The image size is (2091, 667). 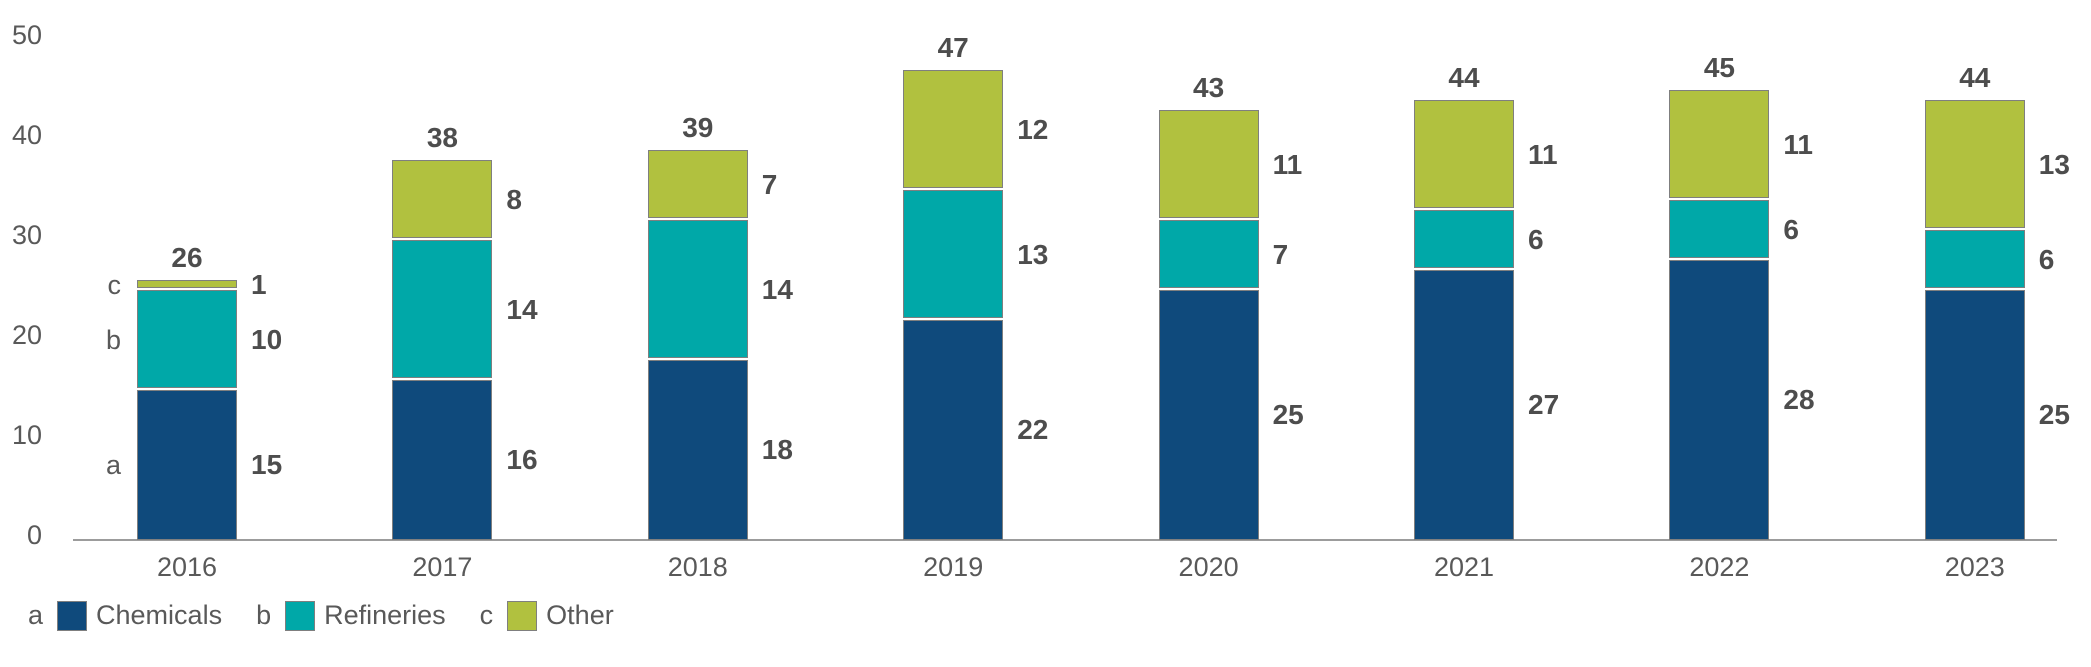 What do you see at coordinates (1208, 567) in the screenshot?
I see `x-axis-label: 2020` at bounding box center [1208, 567].